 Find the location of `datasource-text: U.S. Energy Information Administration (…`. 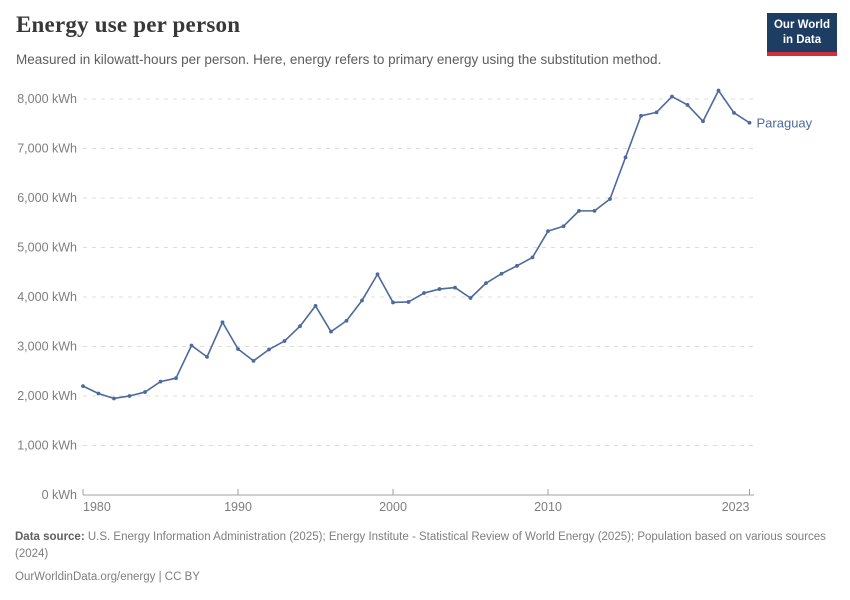

datasource-text: U.S. Energy Information Administration (… is located at coordinates (420, 545).